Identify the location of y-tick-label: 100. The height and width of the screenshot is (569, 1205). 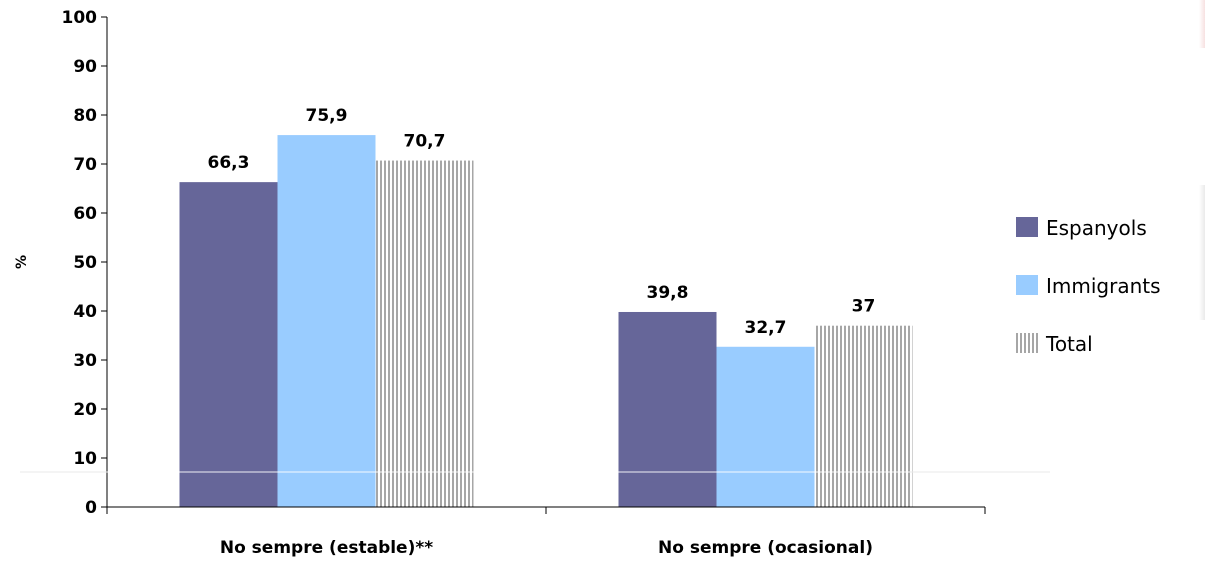
(80, 18).